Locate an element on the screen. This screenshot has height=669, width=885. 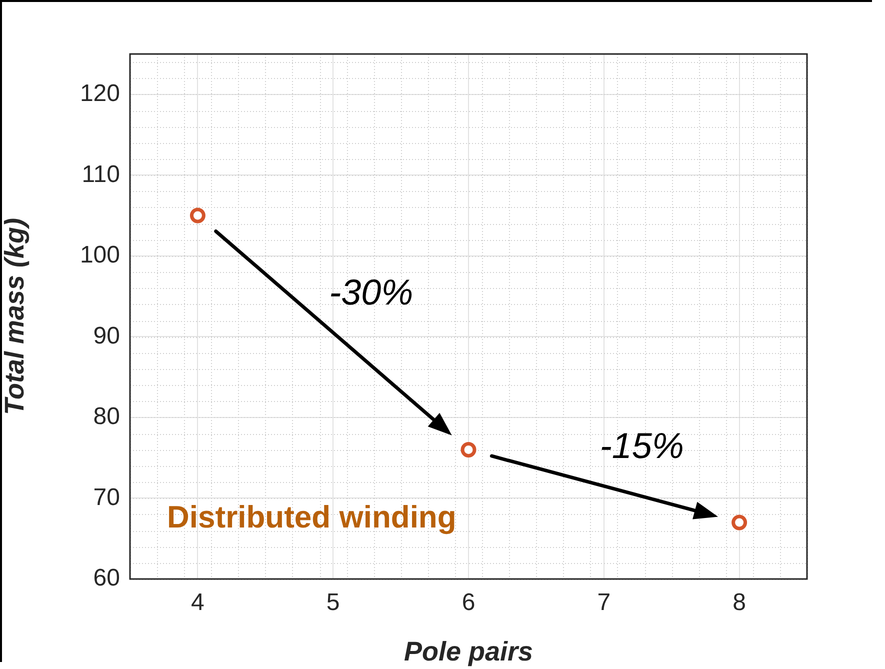
y-tick-label: 60 is located at coordinates (106, 578).